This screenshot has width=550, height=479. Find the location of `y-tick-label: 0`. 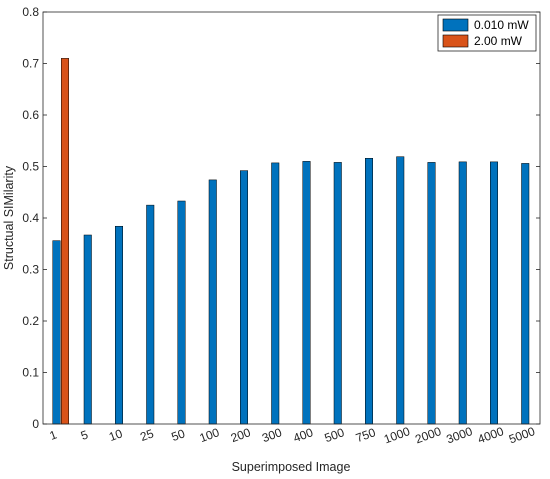

y-tick-label: 0 is located at coordinates (35, 424).